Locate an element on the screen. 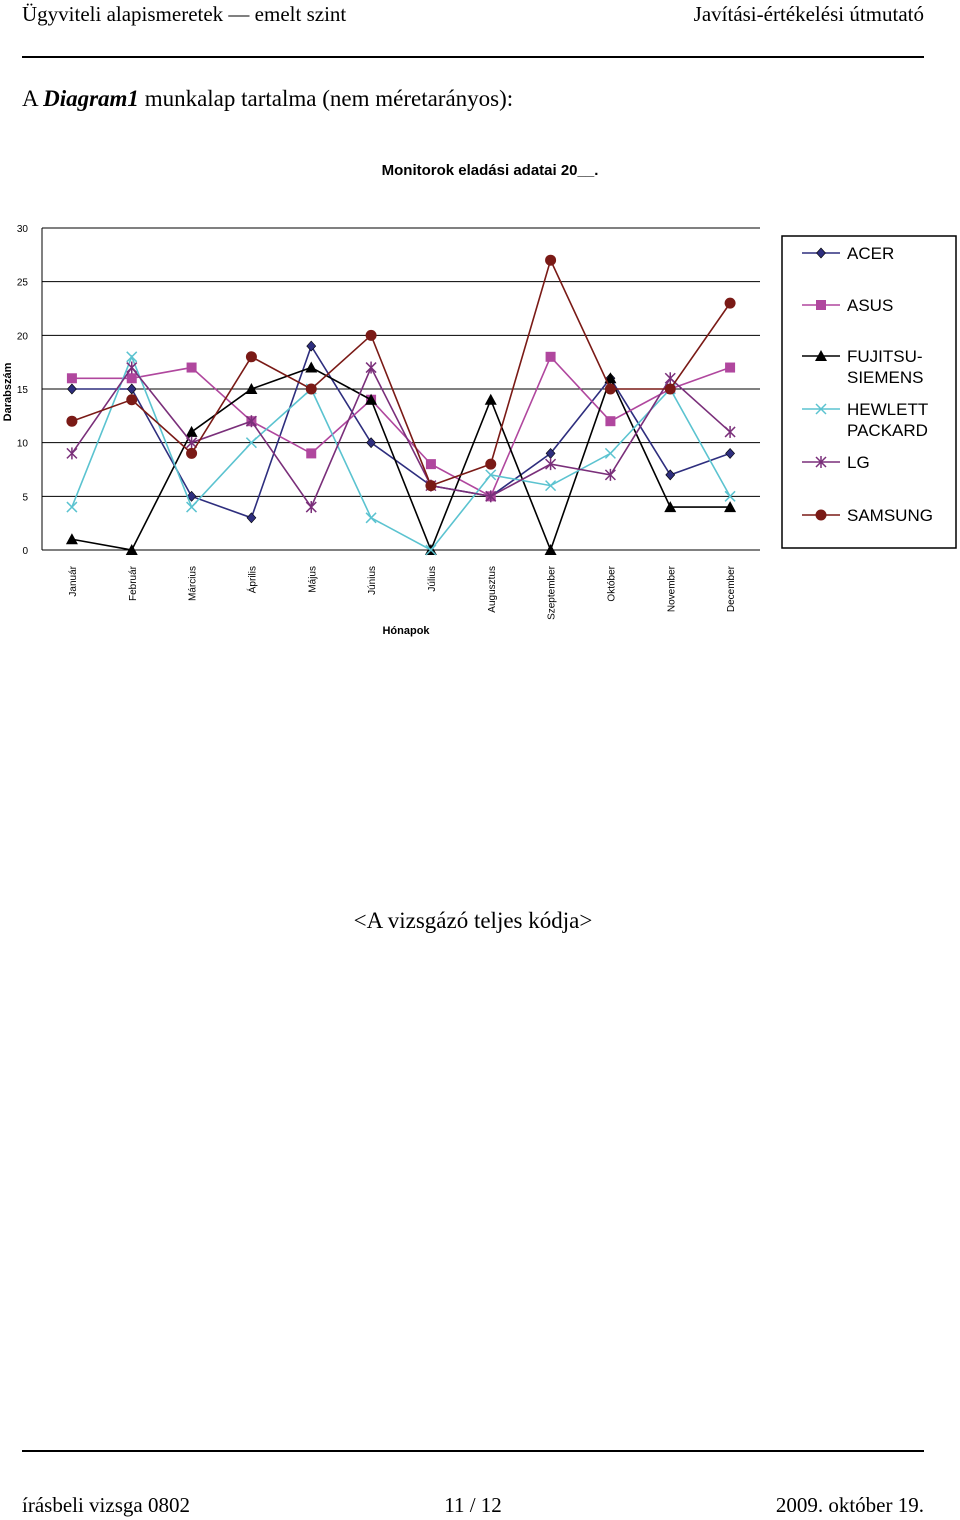 The width and height of the screenshot is (960, 1520). legend-item: FUJITSU- SIEMENS is located at coordinates (863, 367).